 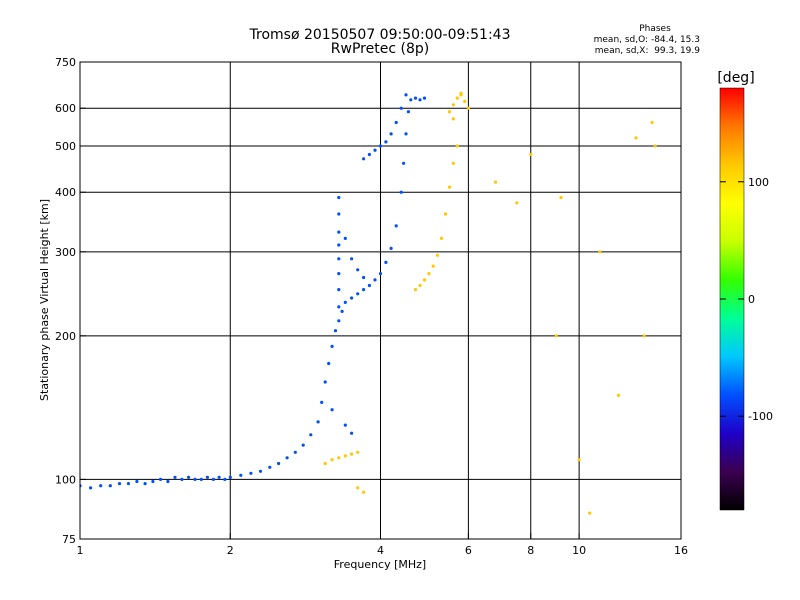 I want to click on colorbar-tick-label: -100, so click(x=760, y=416).